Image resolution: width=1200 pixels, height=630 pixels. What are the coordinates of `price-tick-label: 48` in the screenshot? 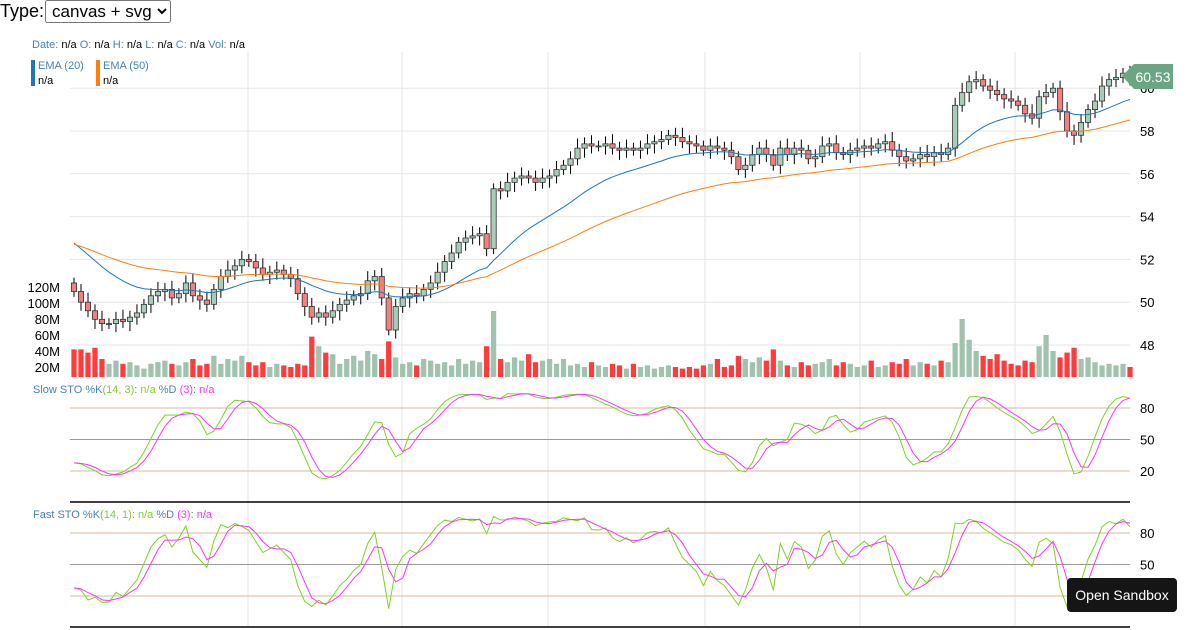 It's located at (1147, 345).